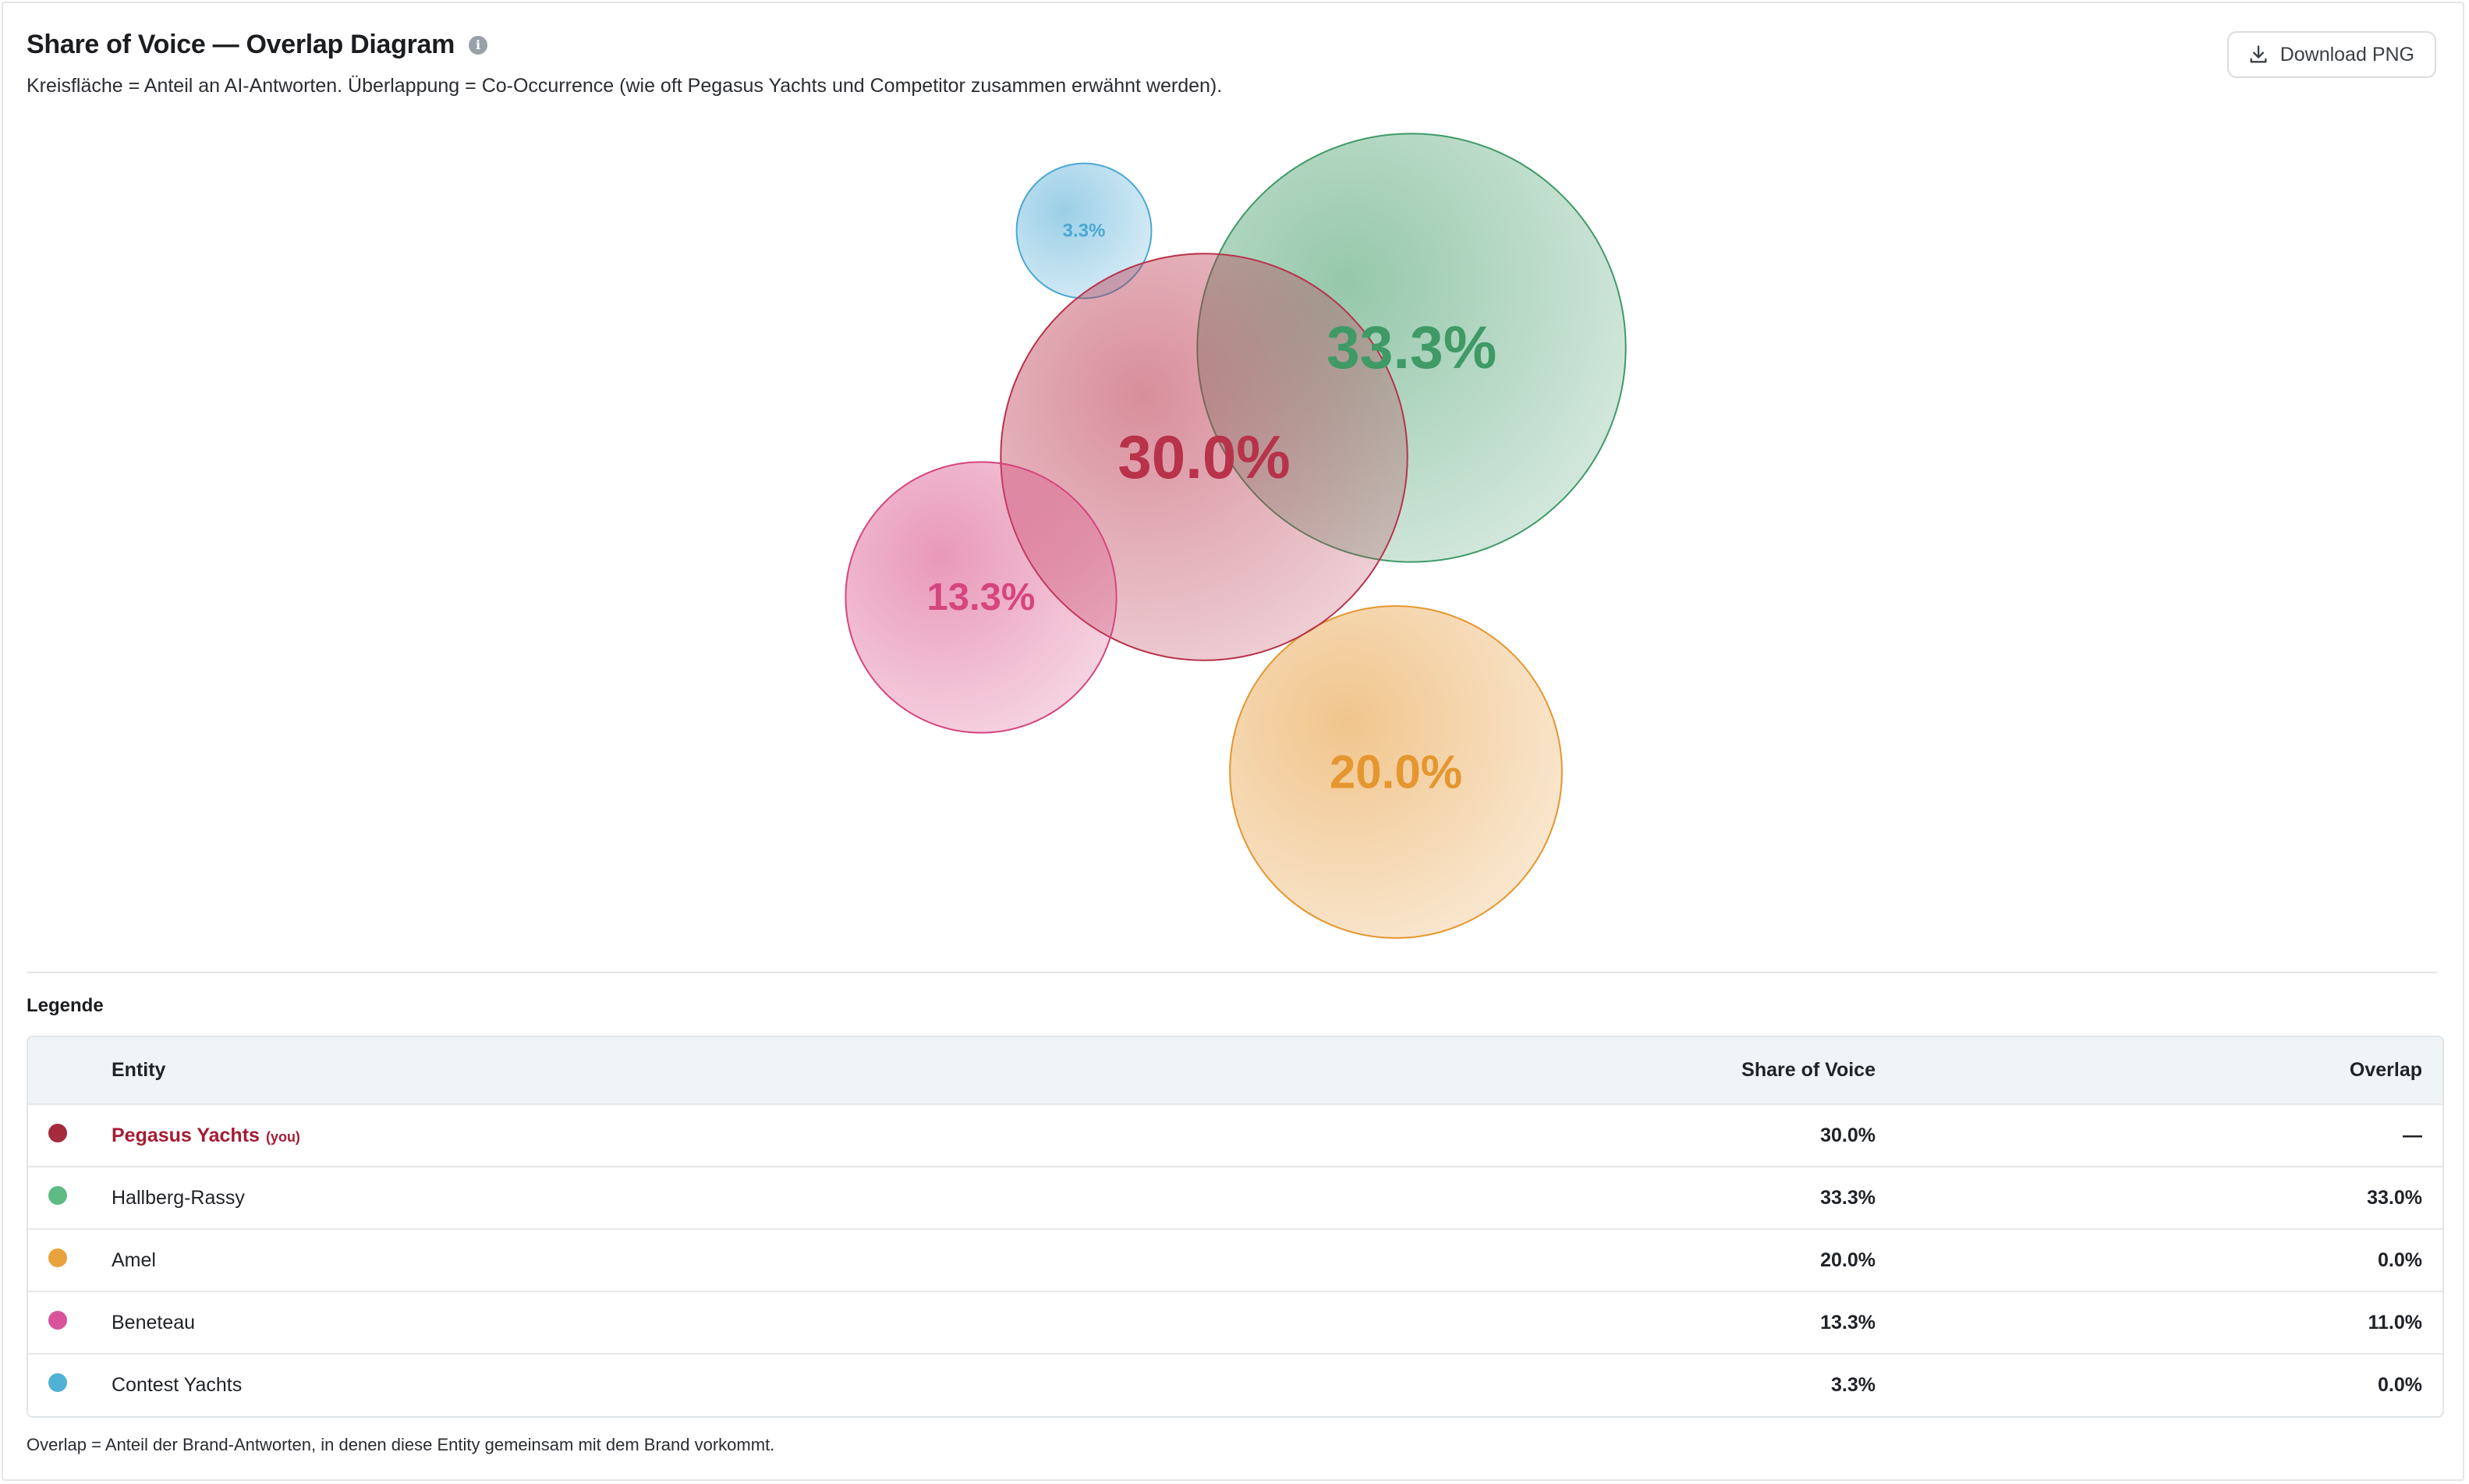 The image size is (2469, 1484). Describe the element at coordinates (282, 1136) in the screenshot. I see `you-badge: (you)` at that location.